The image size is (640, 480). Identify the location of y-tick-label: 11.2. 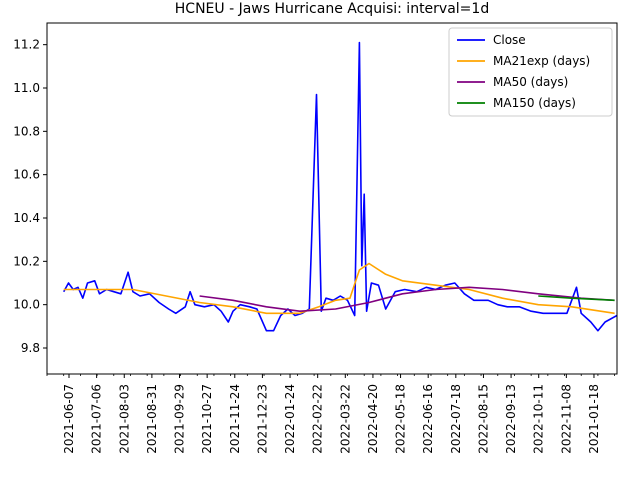
(26, 45).